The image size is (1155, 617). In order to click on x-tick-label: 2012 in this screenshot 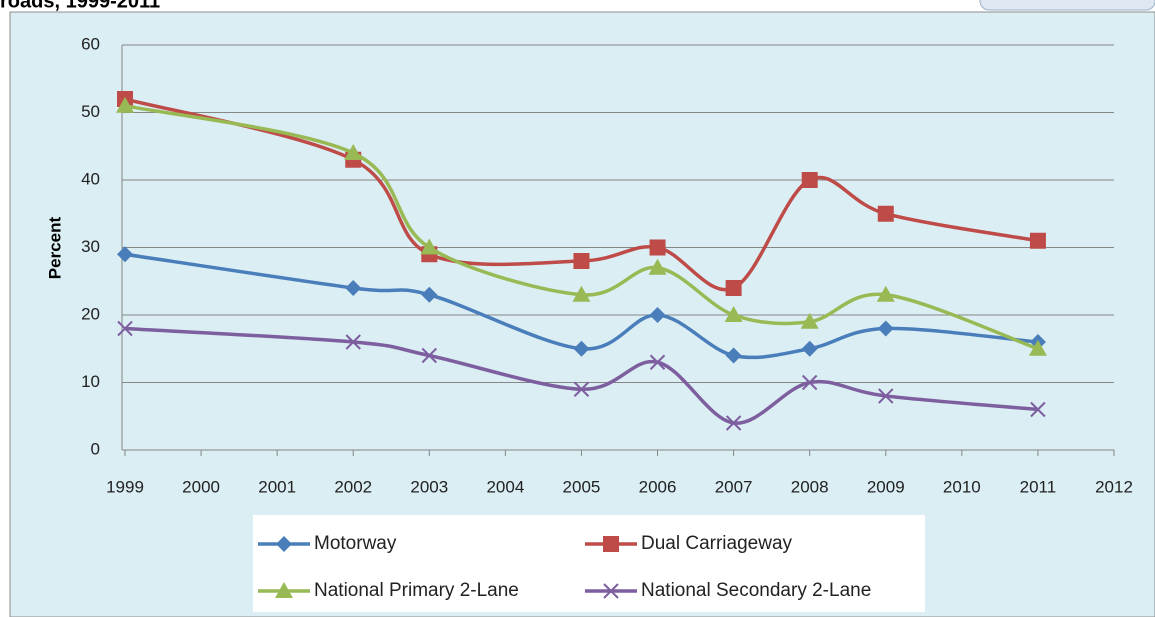, I will do `click(1114, 486)`.